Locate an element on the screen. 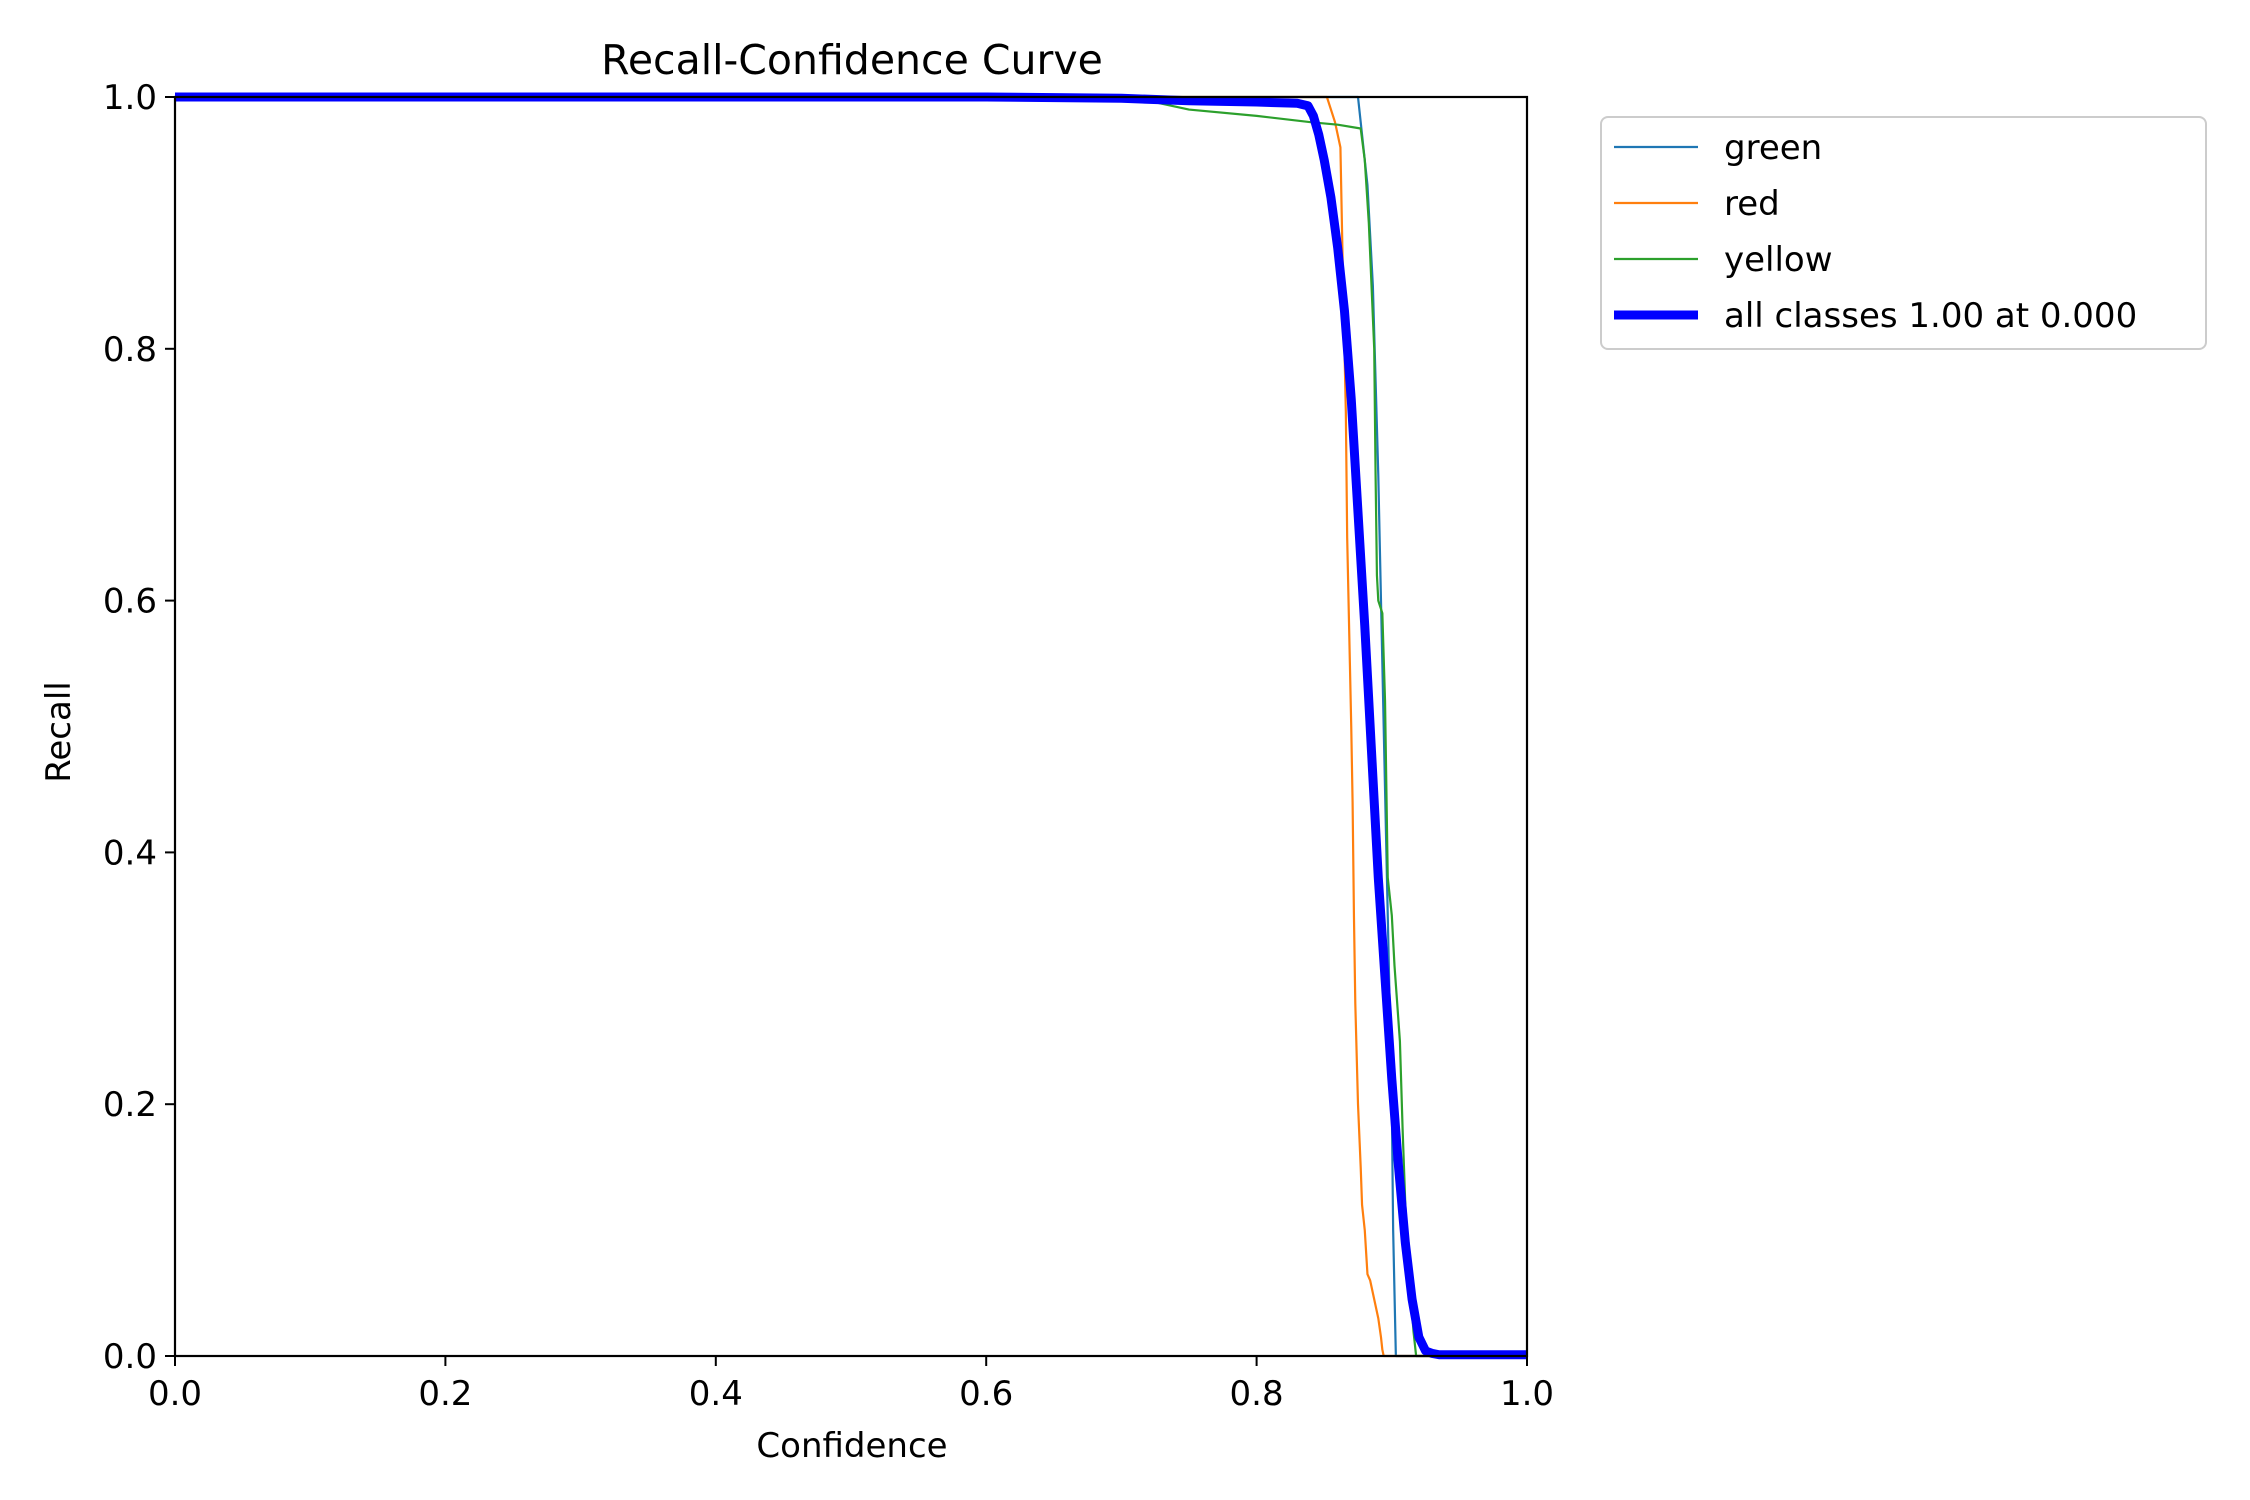  legend-items: green red yellow all classes 1.00 at 0.000 is located at coordinates (1875, 232).